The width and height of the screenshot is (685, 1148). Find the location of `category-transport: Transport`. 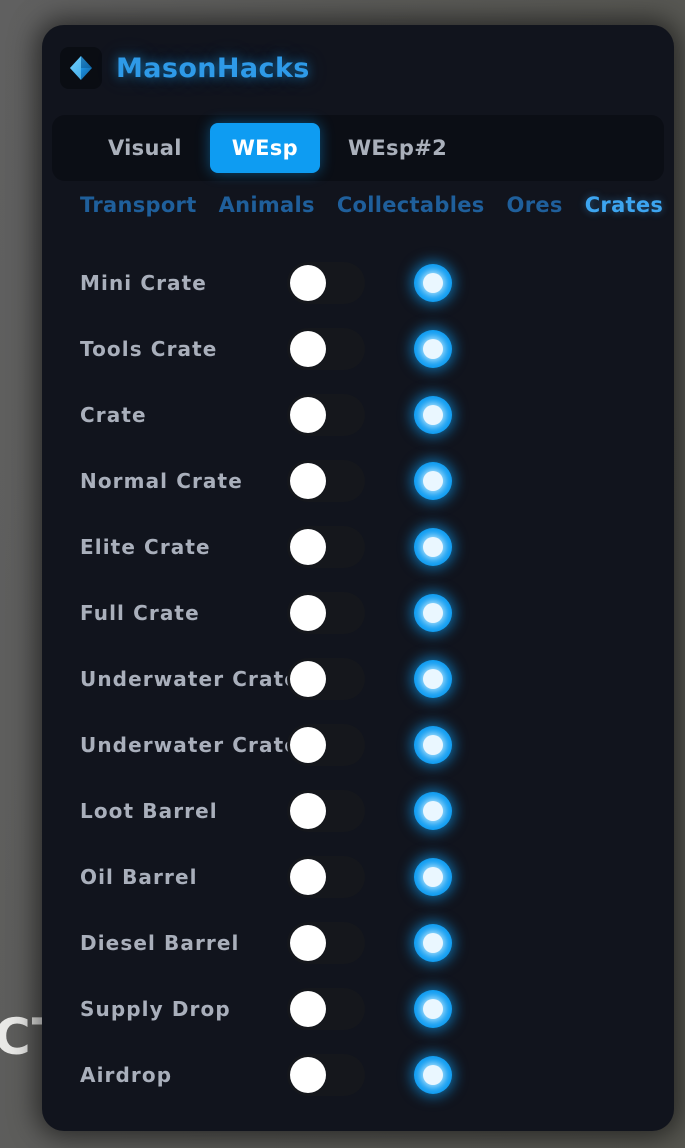

category-transport: Transport is located at coordinates (138, 205).